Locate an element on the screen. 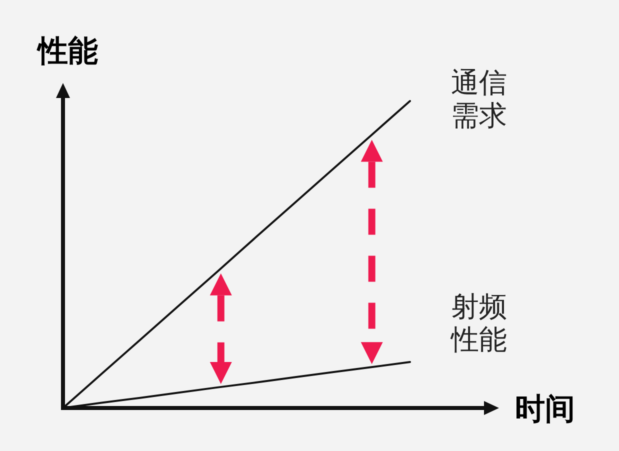  series-label: 射频性能 is located at coordinates (478, 323).